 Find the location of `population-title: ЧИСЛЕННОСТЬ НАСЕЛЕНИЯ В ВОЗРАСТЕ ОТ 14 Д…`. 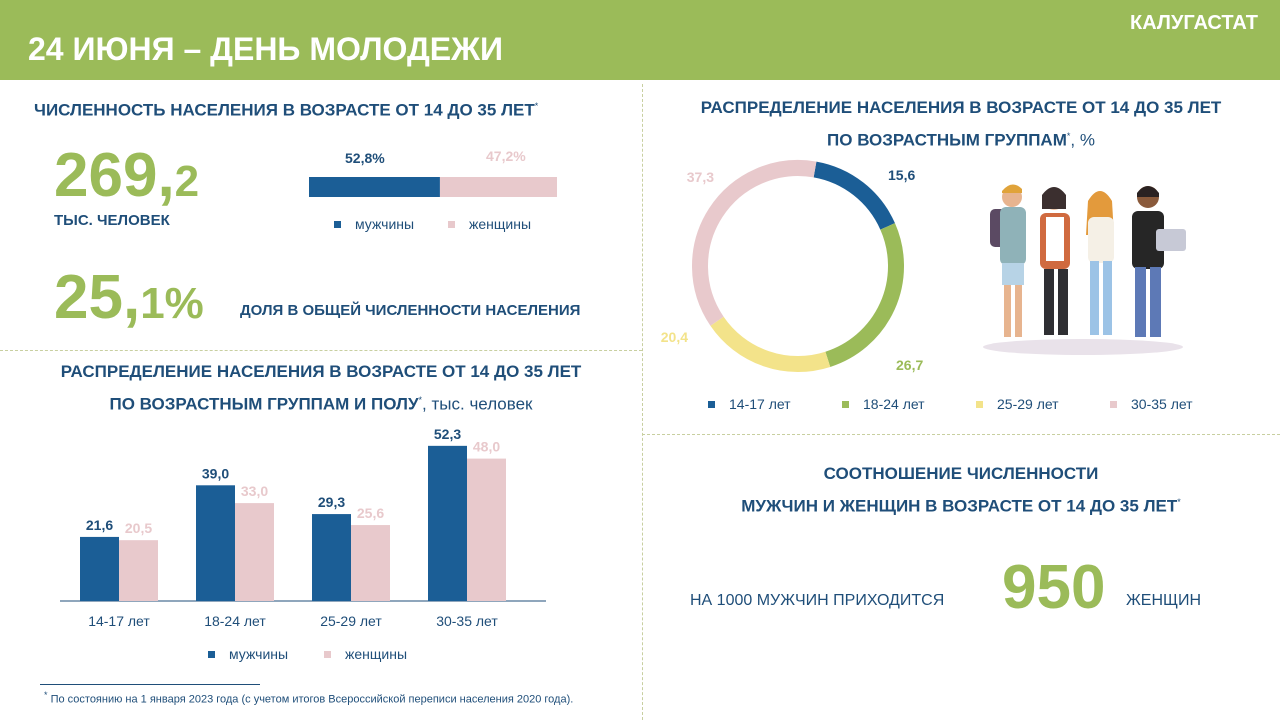

population-title: ЧИСЛЕННОСТЬ НАСЕЛЕНИЯ В ВОЗРАСТЕ ОТ 14 Д… is located at coordinates (286, 110).